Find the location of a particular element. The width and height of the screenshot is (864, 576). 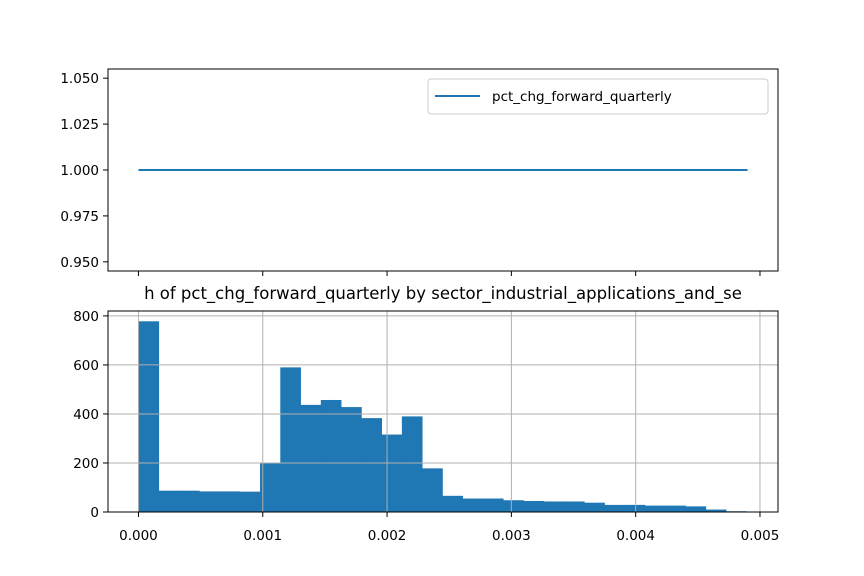

y-tick-label: 400 is located at coordinates (86, 415).